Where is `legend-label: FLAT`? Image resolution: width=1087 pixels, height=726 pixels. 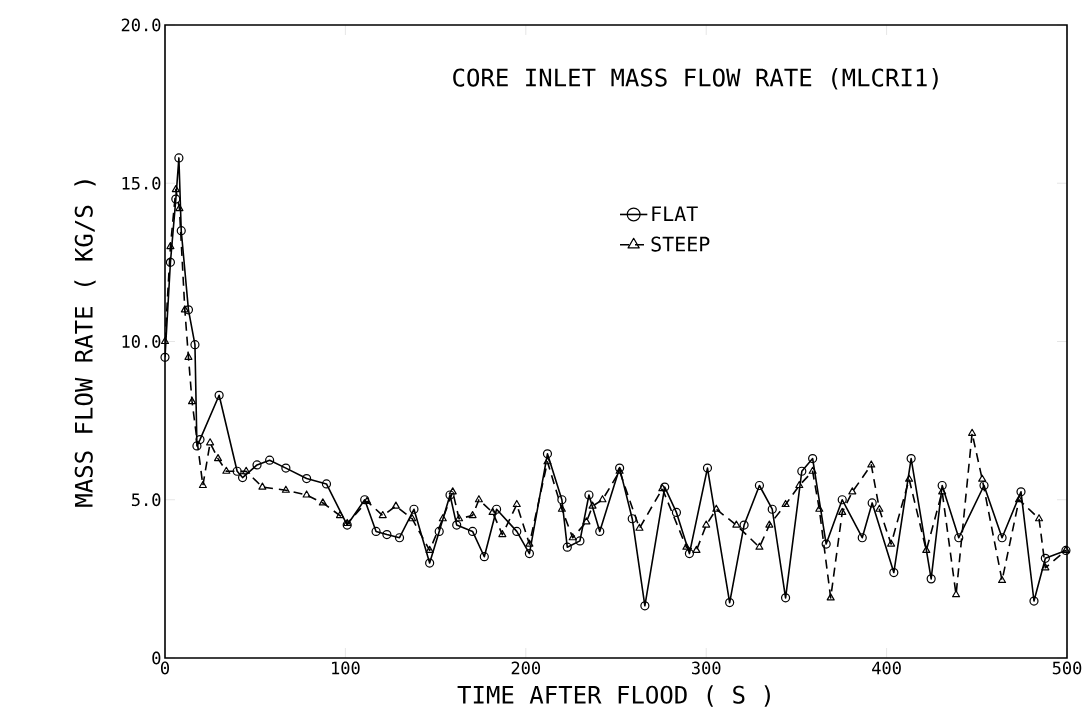
legend-label: FLAT is located at coordinates (675, 214).